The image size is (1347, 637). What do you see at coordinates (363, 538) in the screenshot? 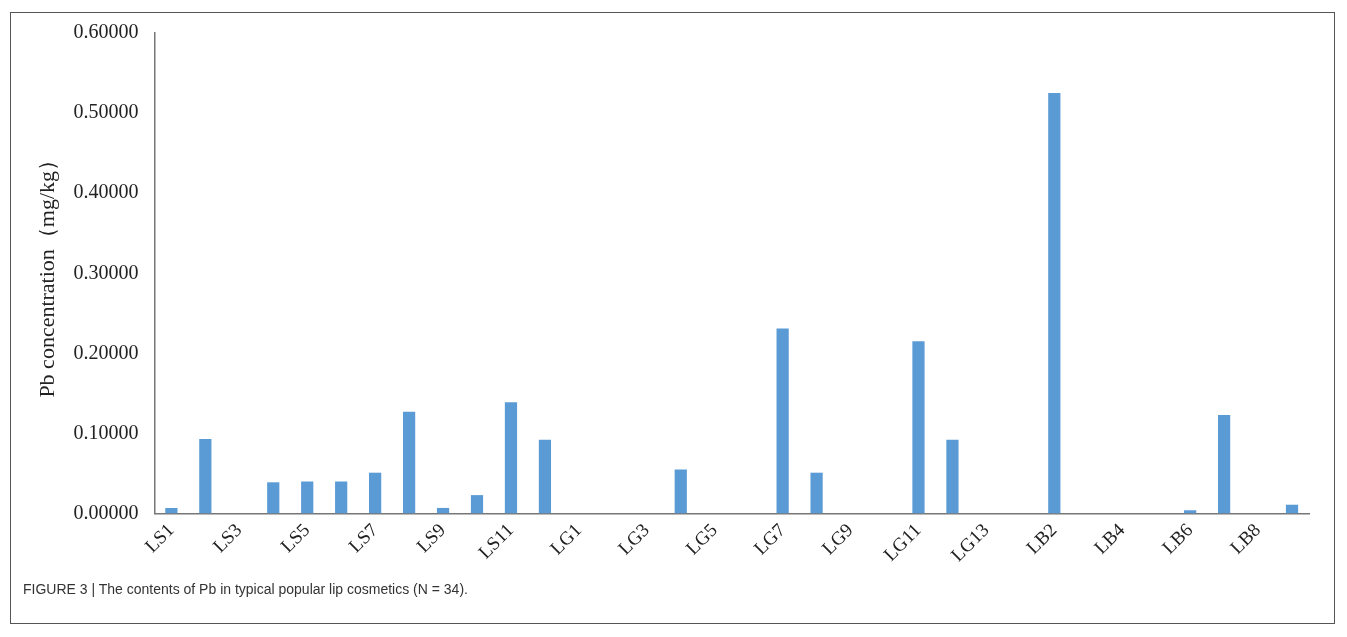
I see `x-tick-label: LS7` at bounding box center [363, 538].